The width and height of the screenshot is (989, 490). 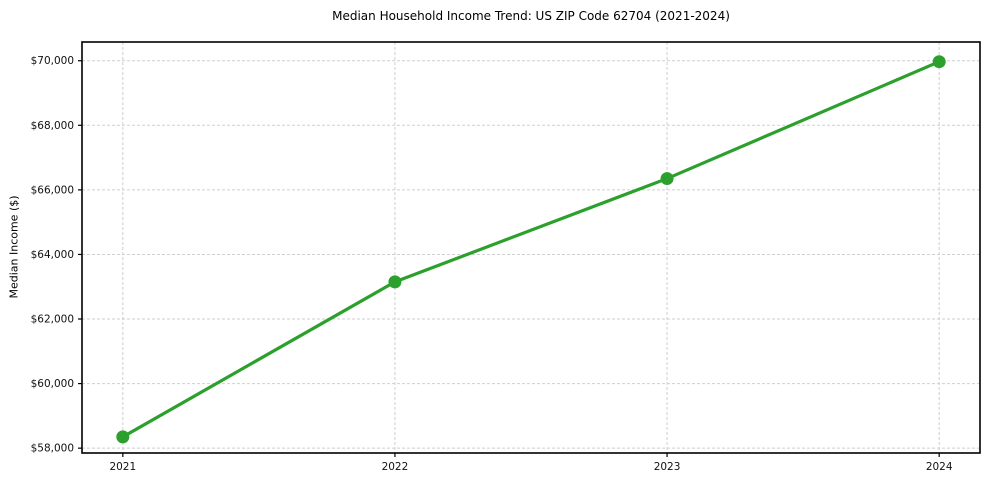 I want to click on y-tick-label: $70,000, so click(x=52, y=61).